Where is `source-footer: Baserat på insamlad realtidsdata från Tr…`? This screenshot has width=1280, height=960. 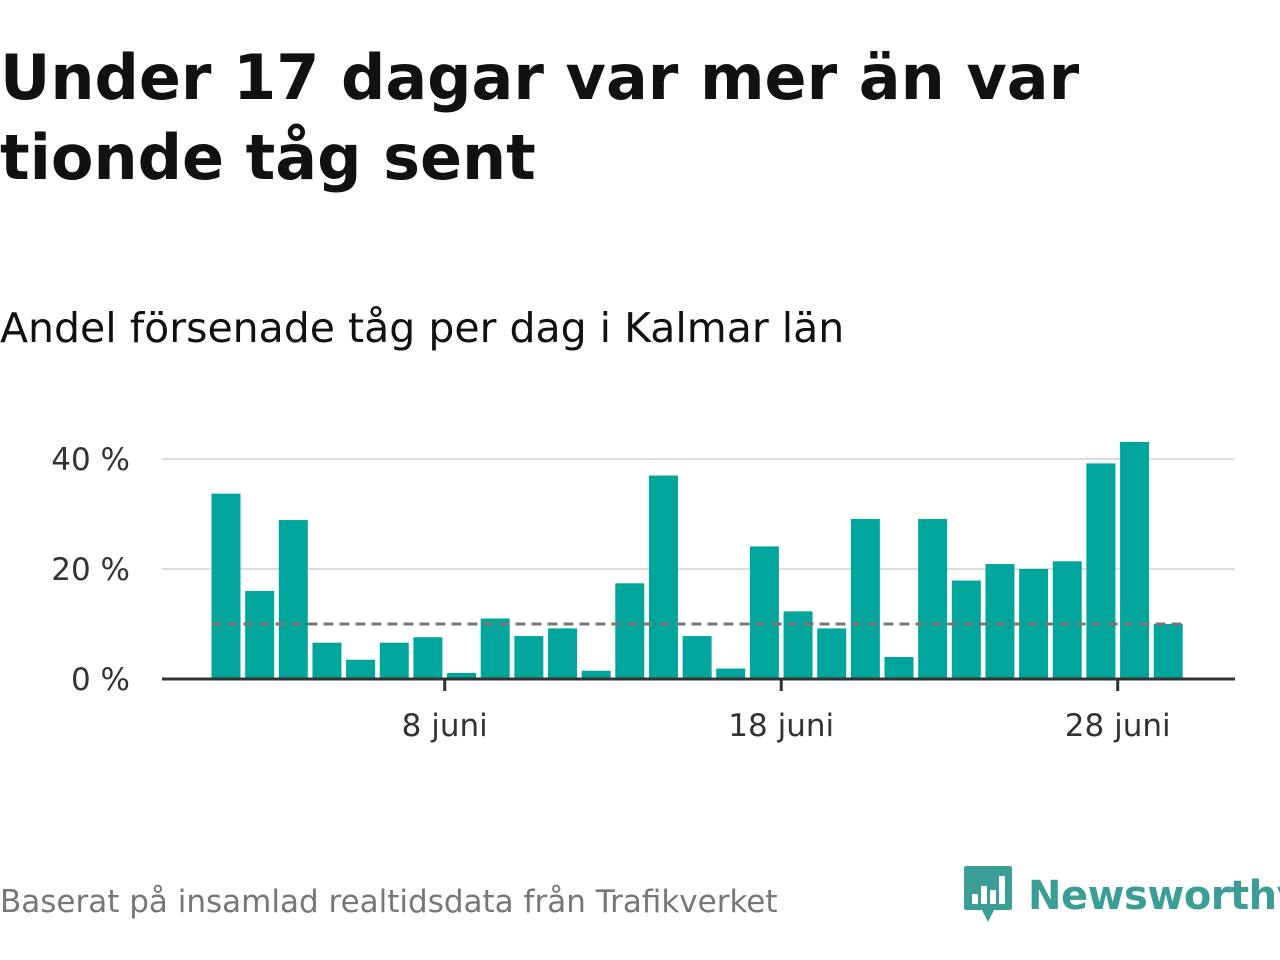 source-footer: Baserat på insamlad realtidsdata från Tr… is located at coordinates (389, 902).